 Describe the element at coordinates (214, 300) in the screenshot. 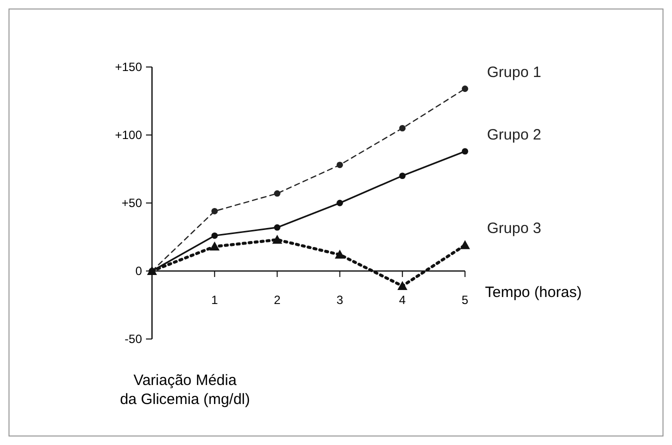

I see `x-tick-label: 1` at that location.